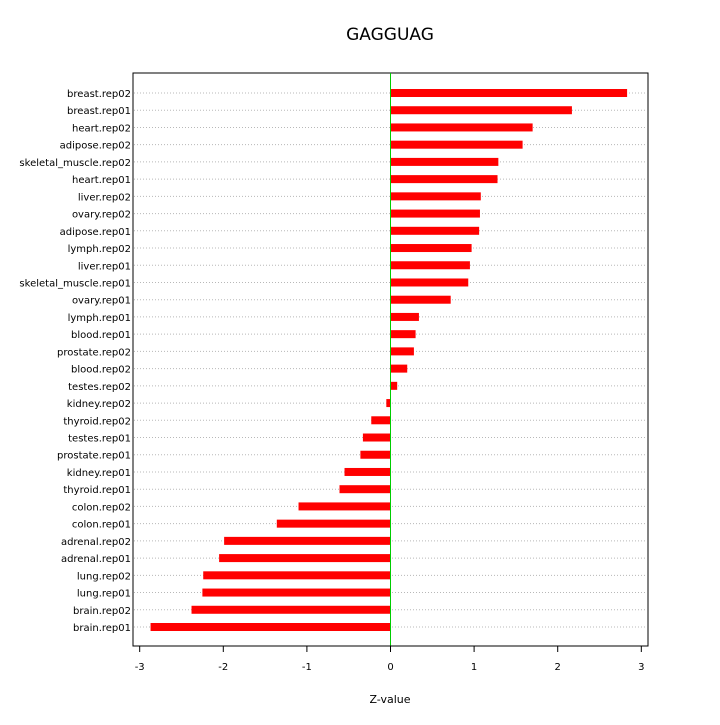 The image size is (720, 725). I want to click on bar-lymph-rep02, so click(431, 248).